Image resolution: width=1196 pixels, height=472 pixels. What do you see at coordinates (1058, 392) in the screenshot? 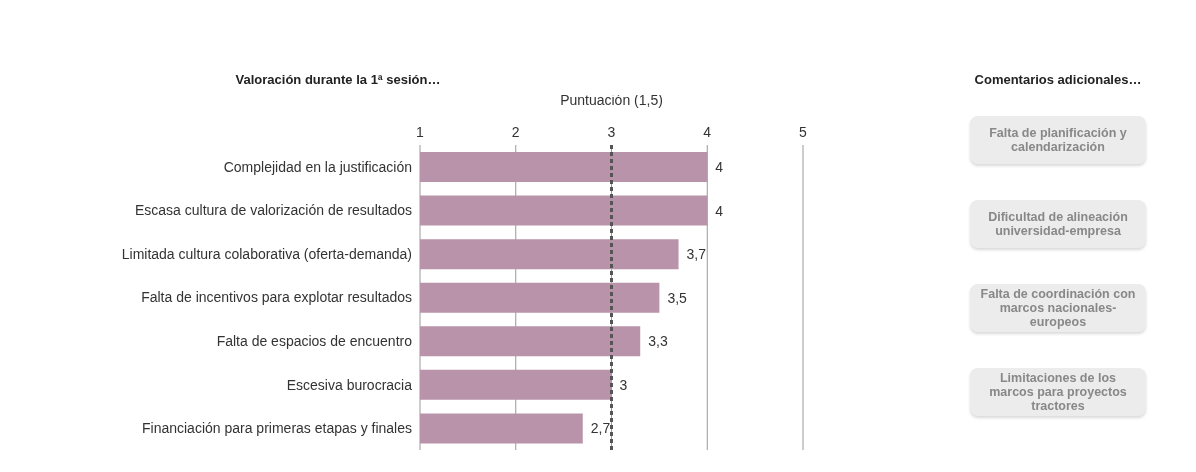
I see `text: Limitaciones de los marcos para proyectos tractores` at bounding box center [1058, 392].